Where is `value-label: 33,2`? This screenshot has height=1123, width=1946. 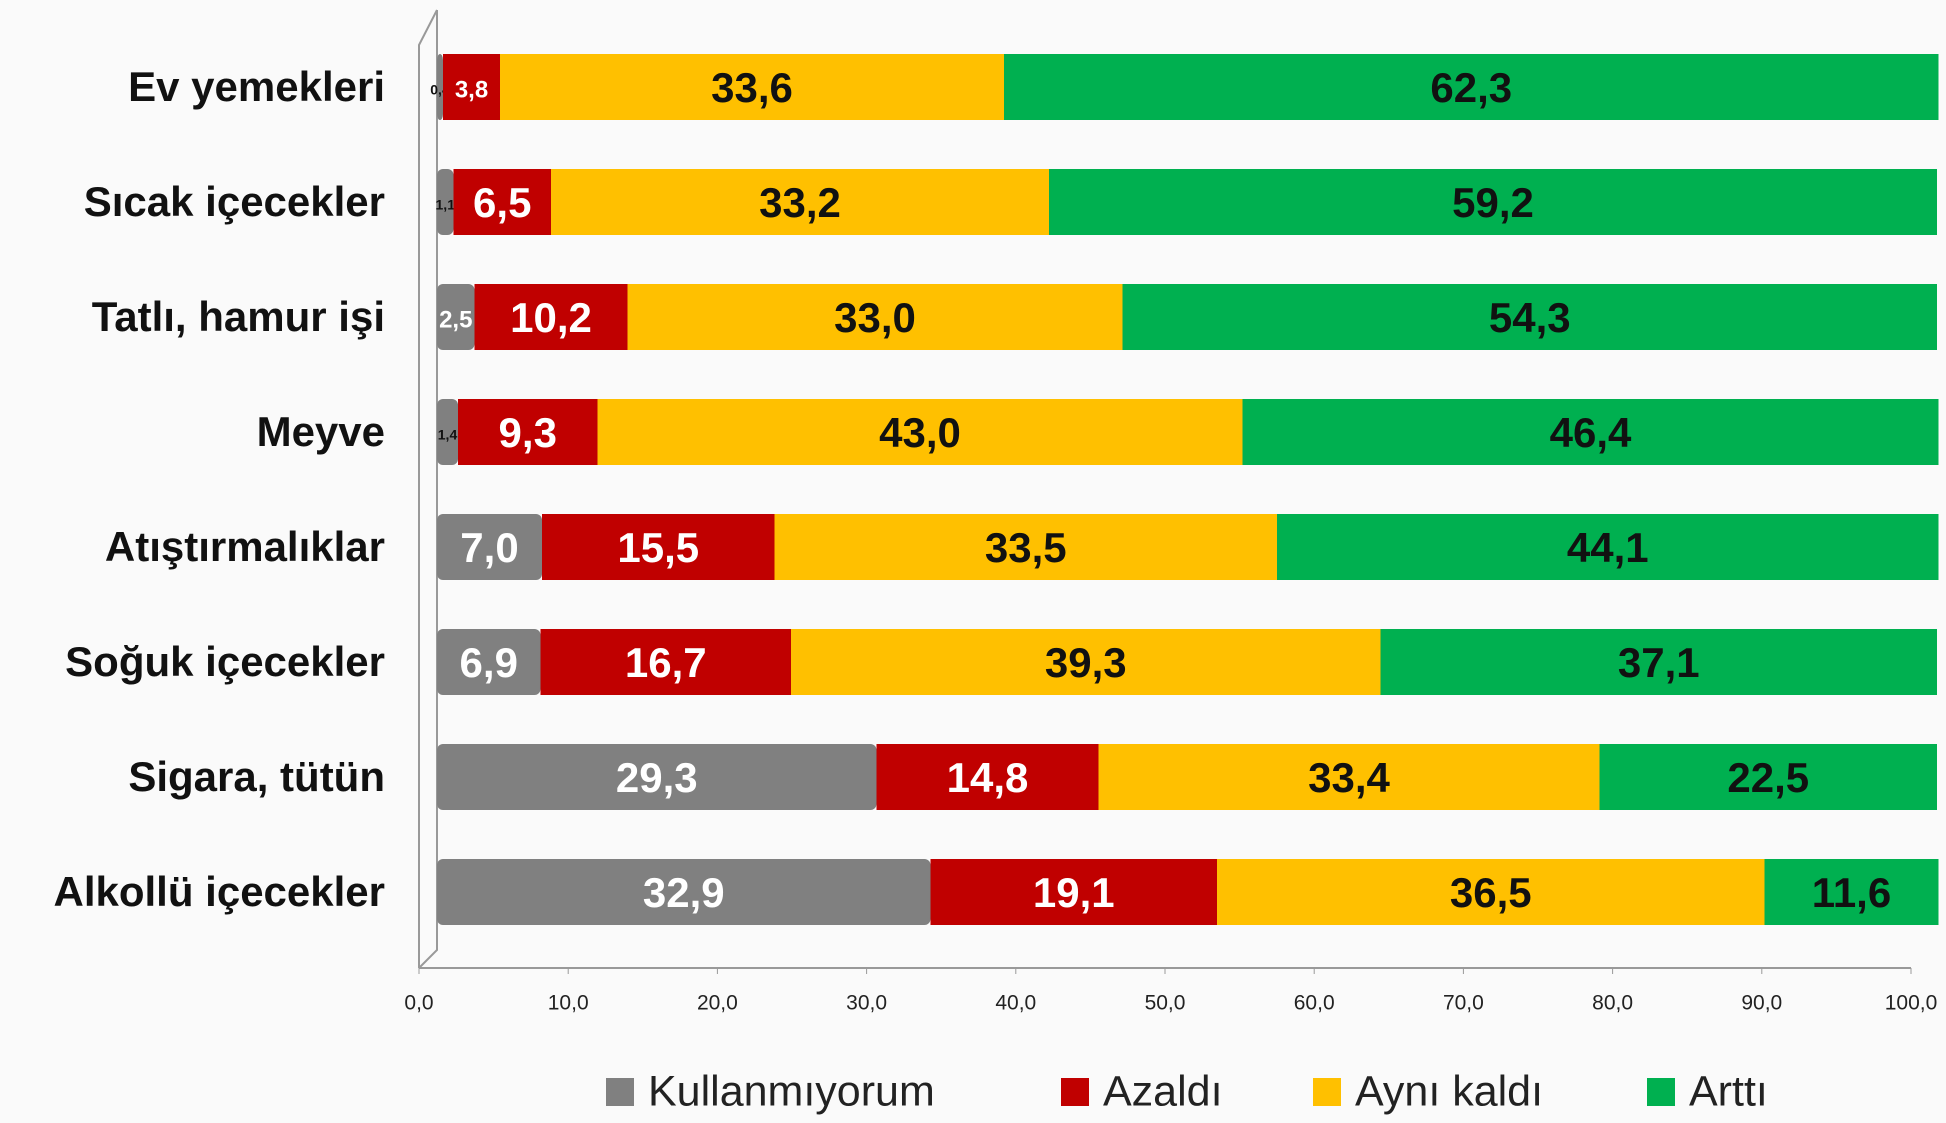
value-label: 33,2 is located at coordinates (800, 202).